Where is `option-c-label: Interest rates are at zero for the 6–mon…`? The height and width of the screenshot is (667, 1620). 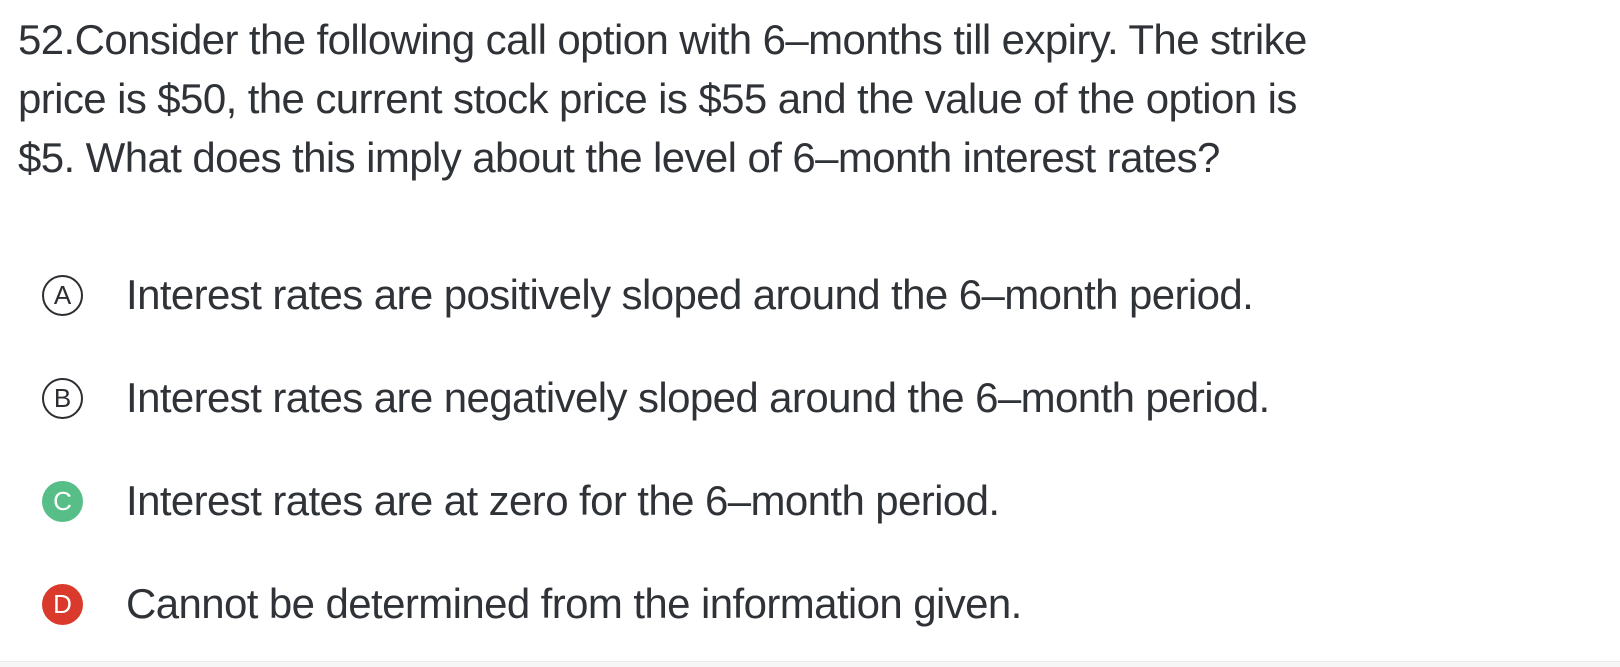
option-c-label: Interest rates are at zero for the 6–mon… is located at coordinates (563, 500).